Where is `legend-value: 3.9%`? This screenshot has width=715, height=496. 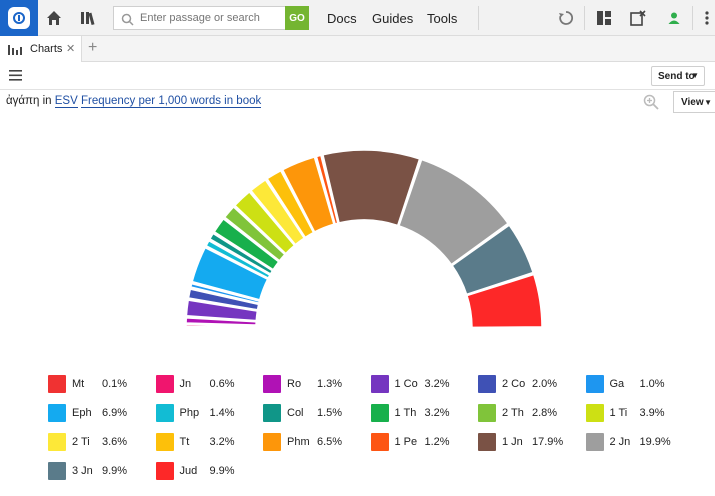 legend-value: 3.9% is located at coordinates (652, 413).